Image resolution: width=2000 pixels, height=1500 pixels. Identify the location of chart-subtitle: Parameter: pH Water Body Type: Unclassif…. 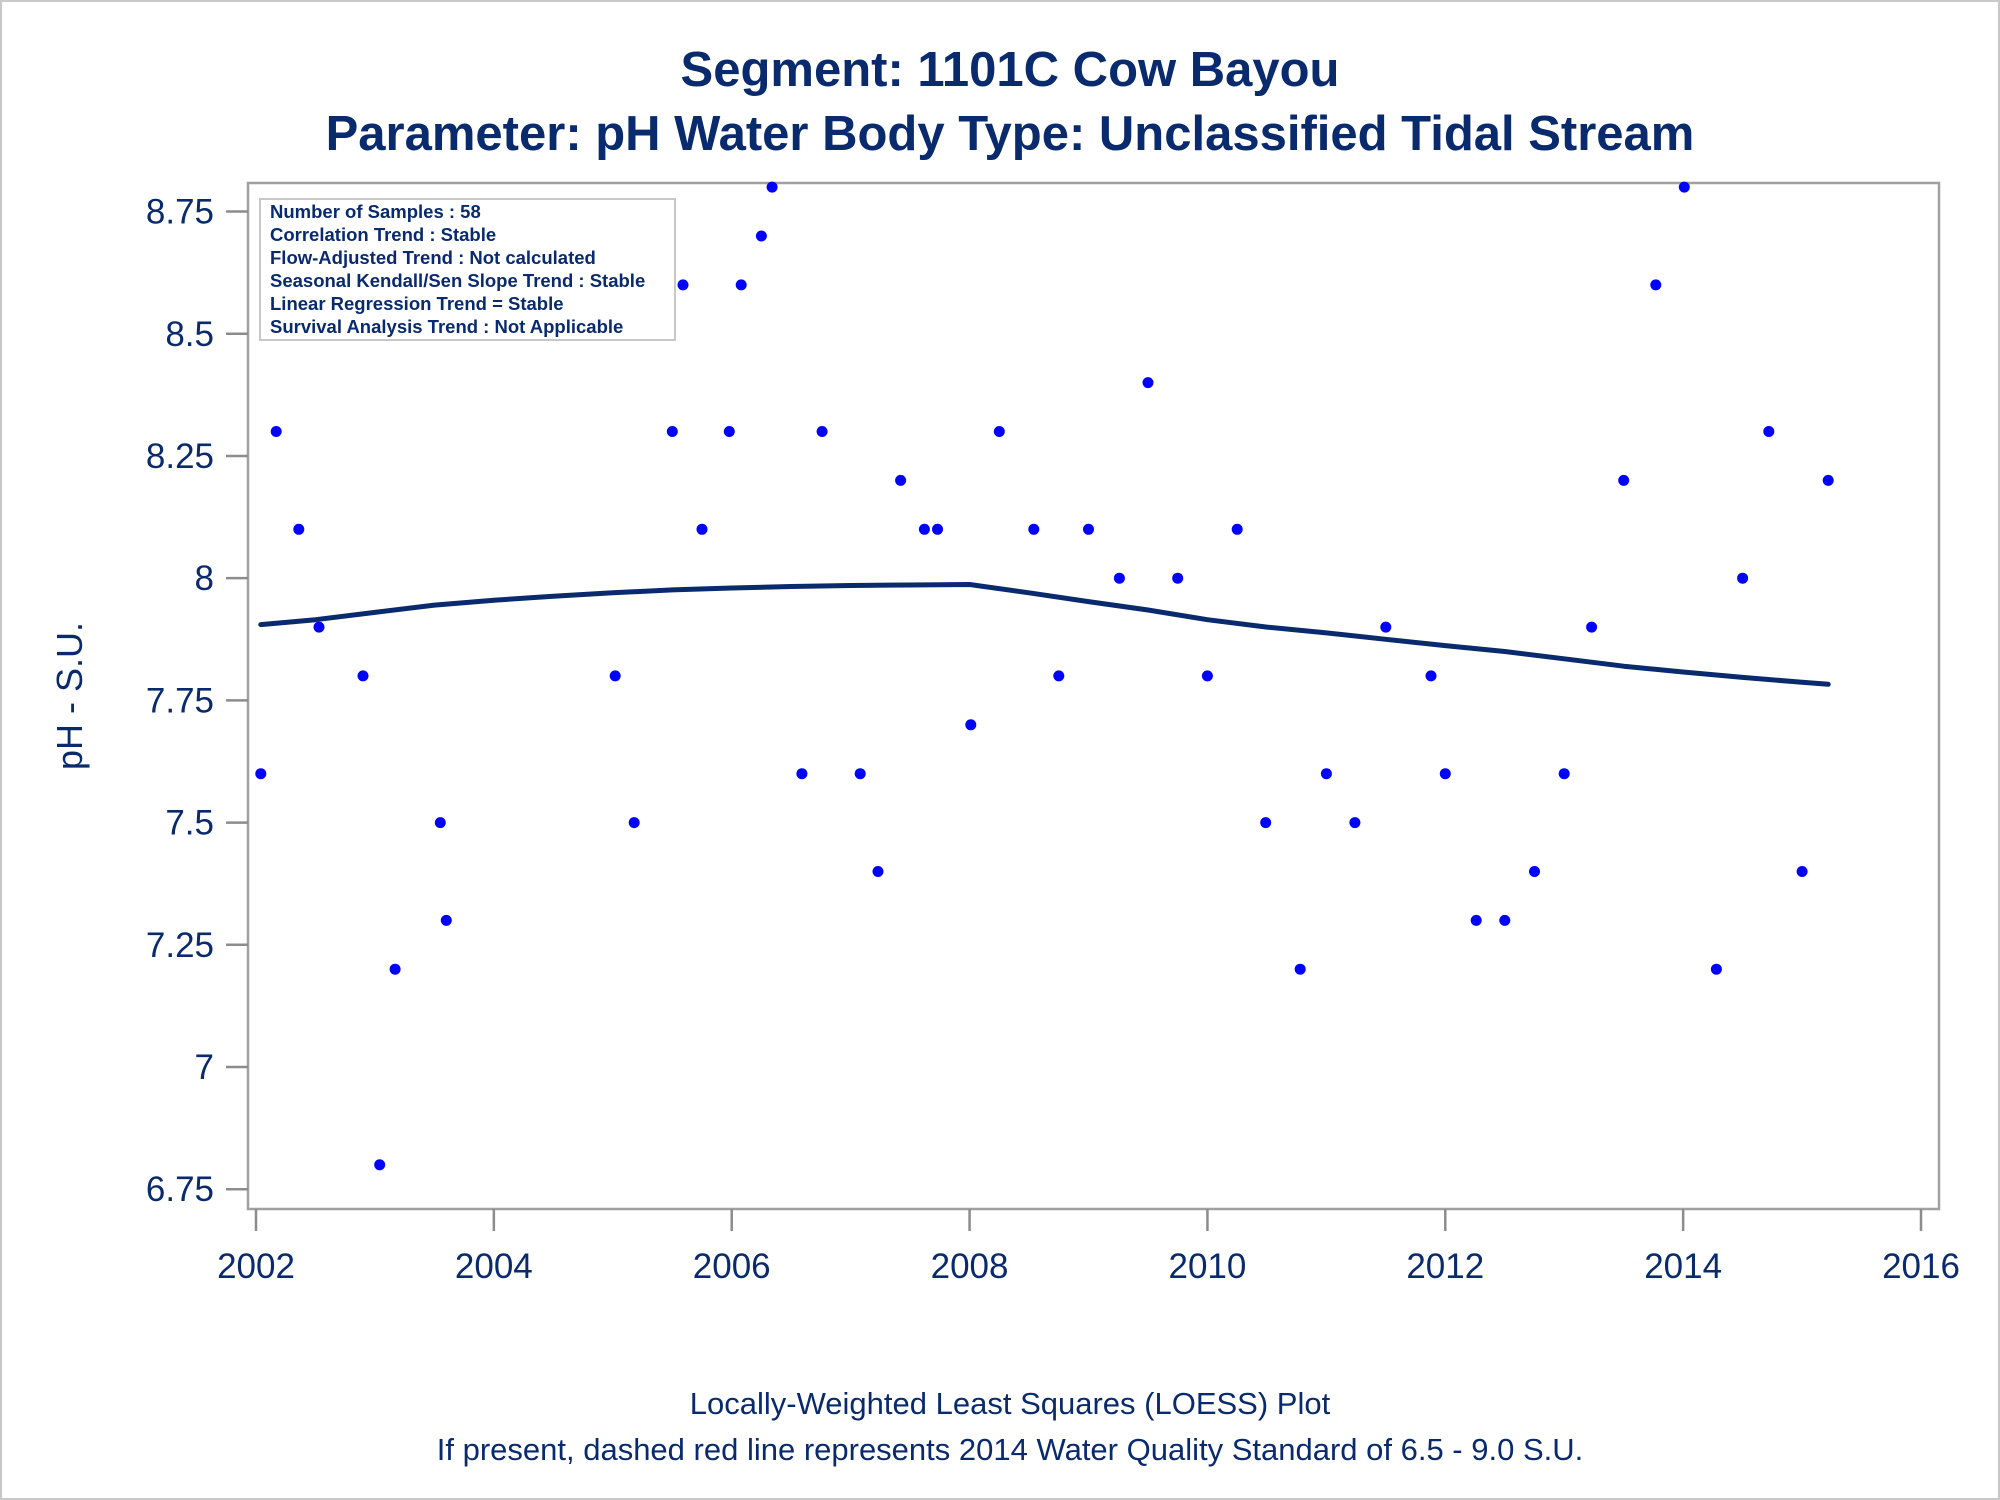
(1010, 134).